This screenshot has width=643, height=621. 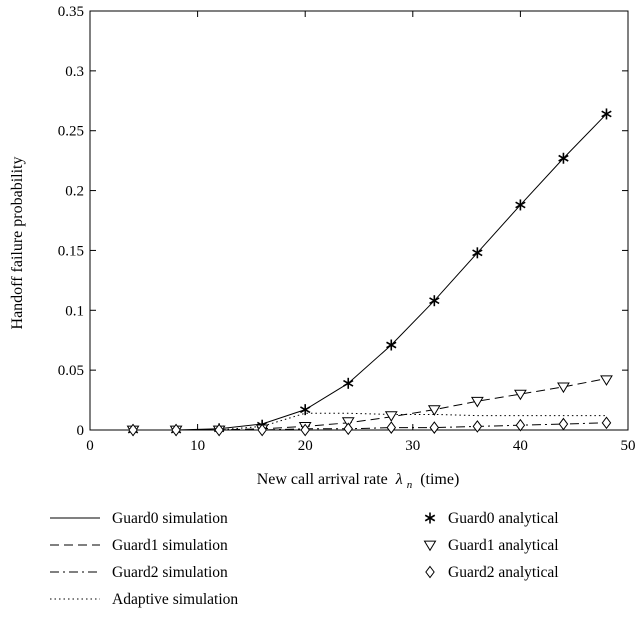 What do you see at coordinates (322, 479) in the screenshot?
I see `x-axis-label-text: New call arrival rate` at bounding box center [322, 479].